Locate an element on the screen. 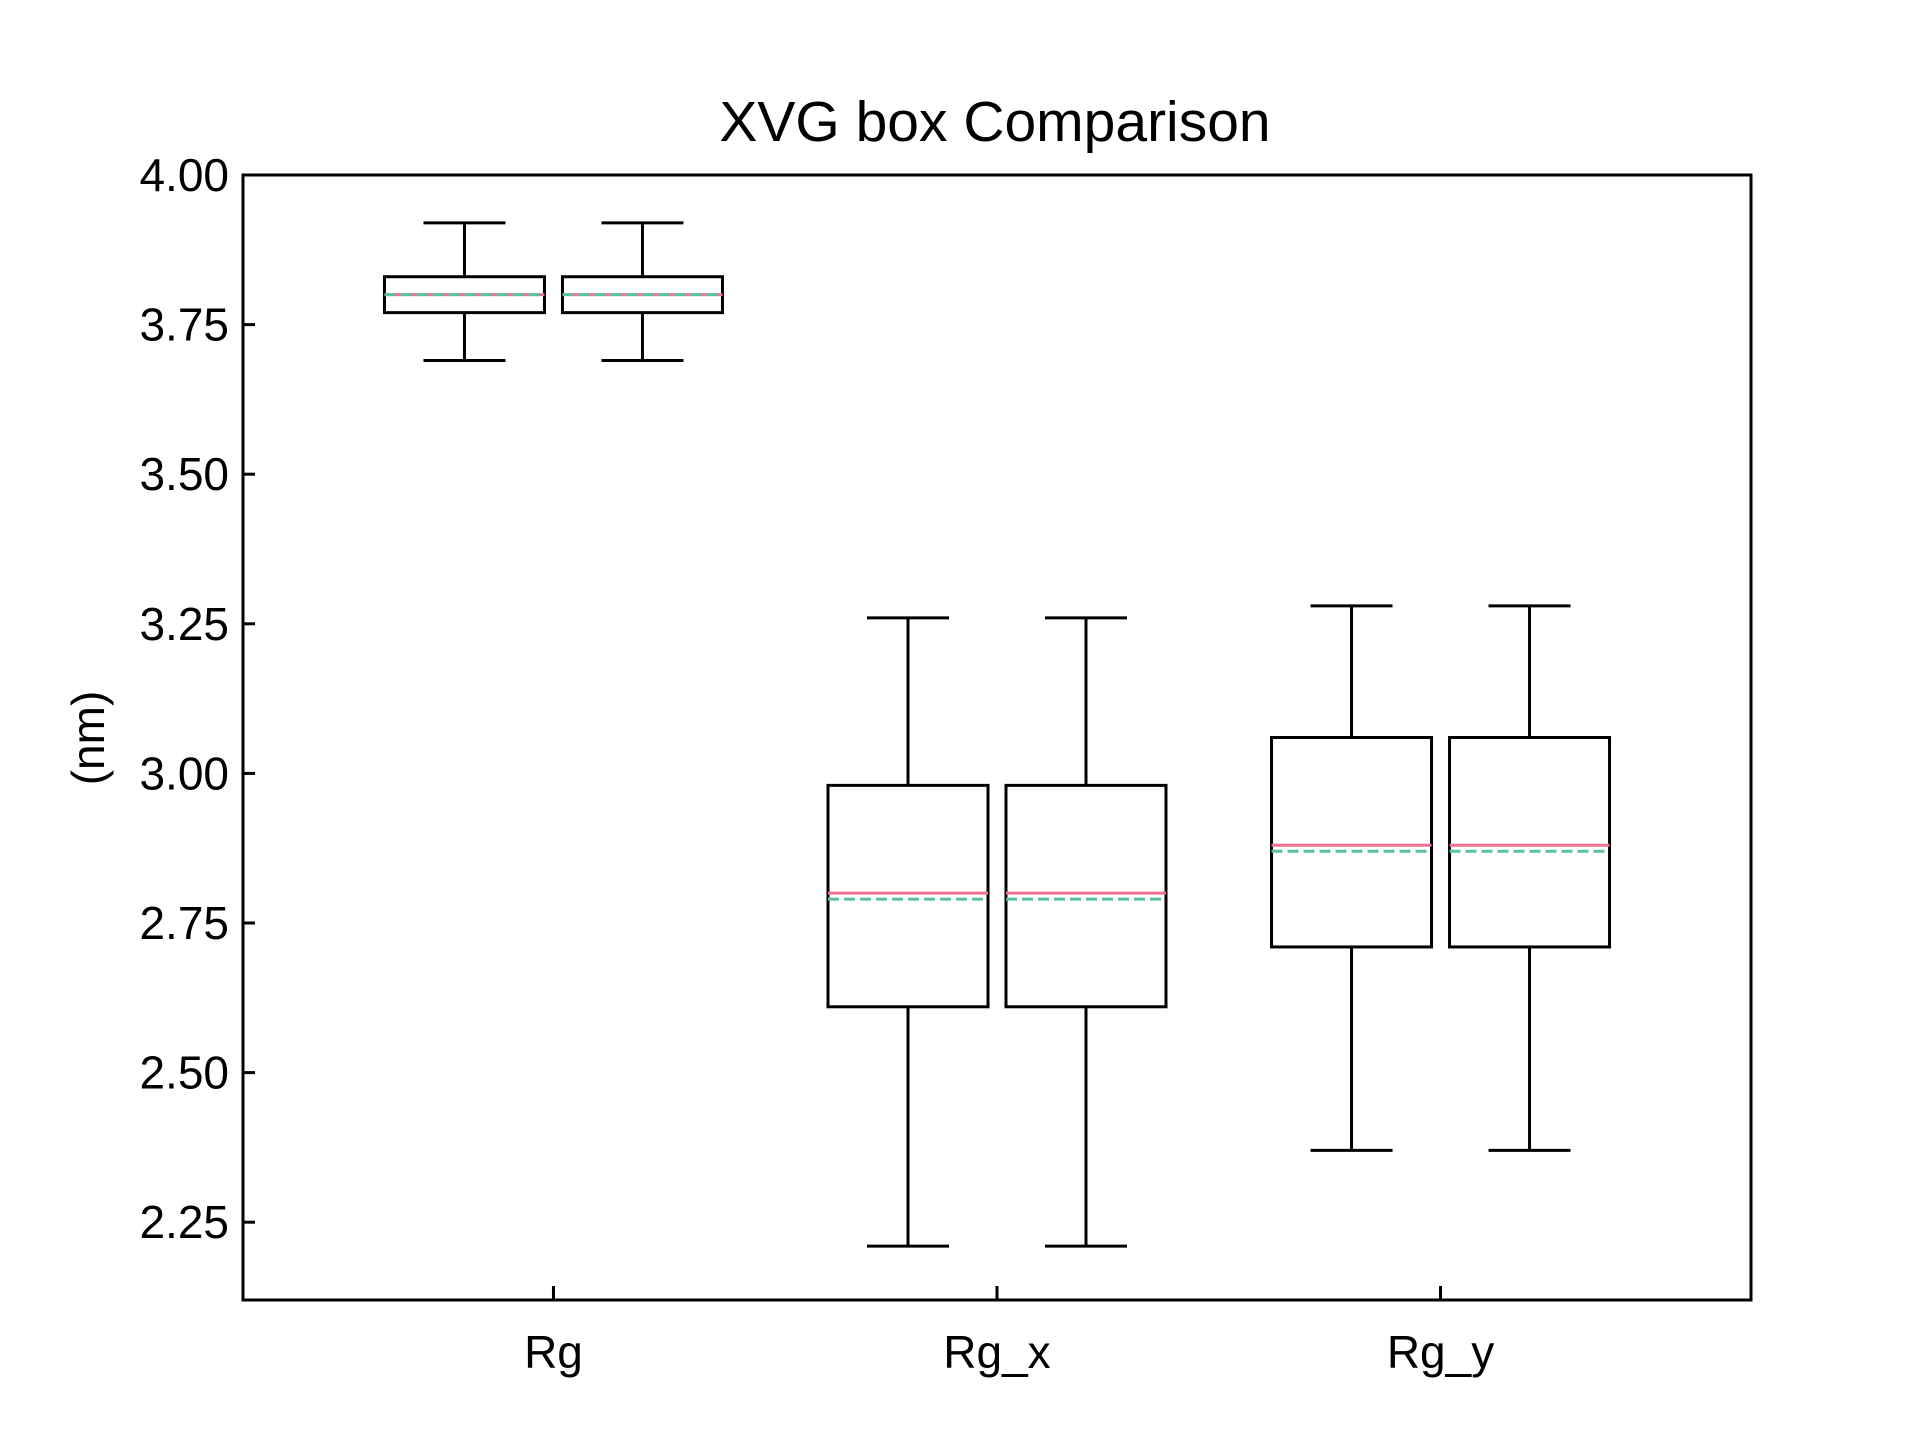 The width and height of the screenshot is (1920, 1440). chart-title: XVG box Comparison is located at coordinates (995, 122).